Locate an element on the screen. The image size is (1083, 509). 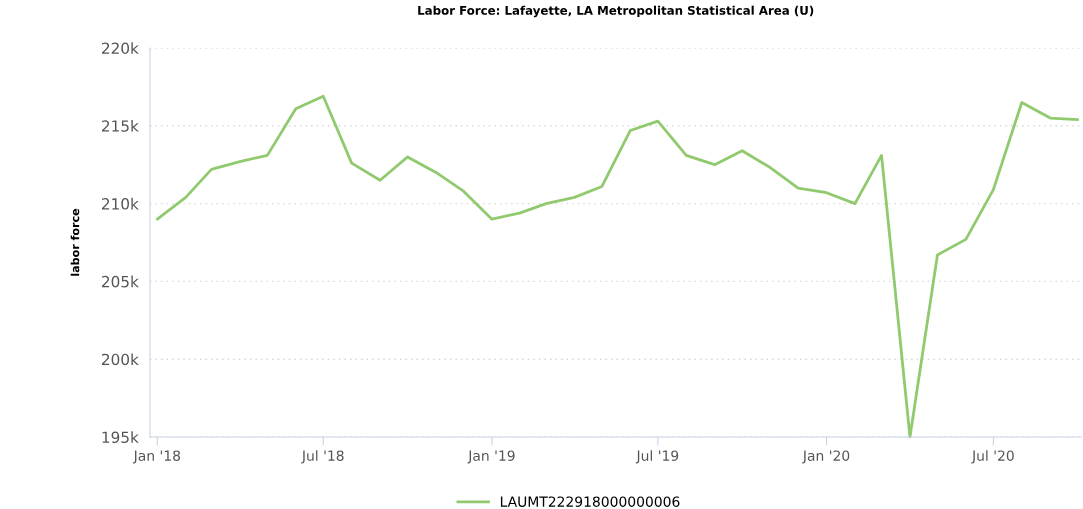
y-tick-label: 220k is located at coordinates (120, 48).